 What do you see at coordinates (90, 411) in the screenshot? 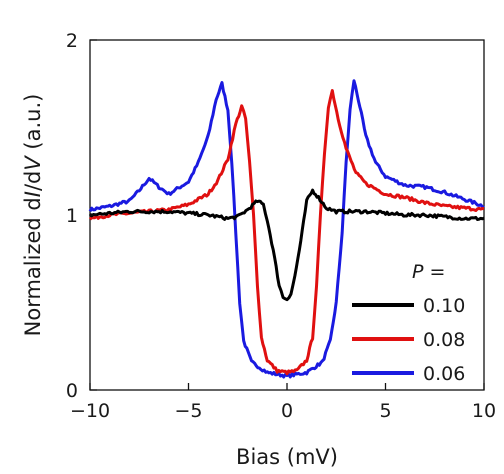
I see `x-tick-label: −10` at bounding box center [90, 411].